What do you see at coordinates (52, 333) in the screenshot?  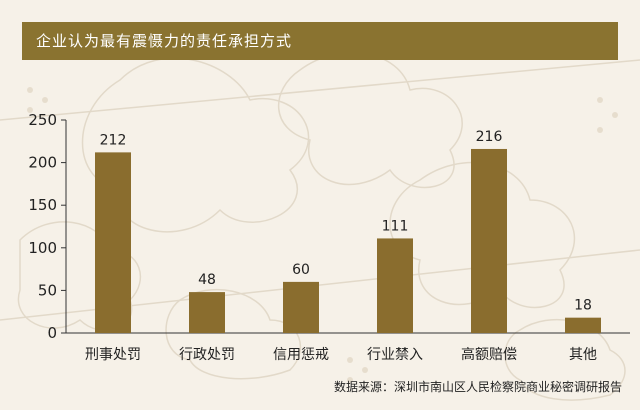 I see `y-tick-label: 0` at bounding box center [52, 333].